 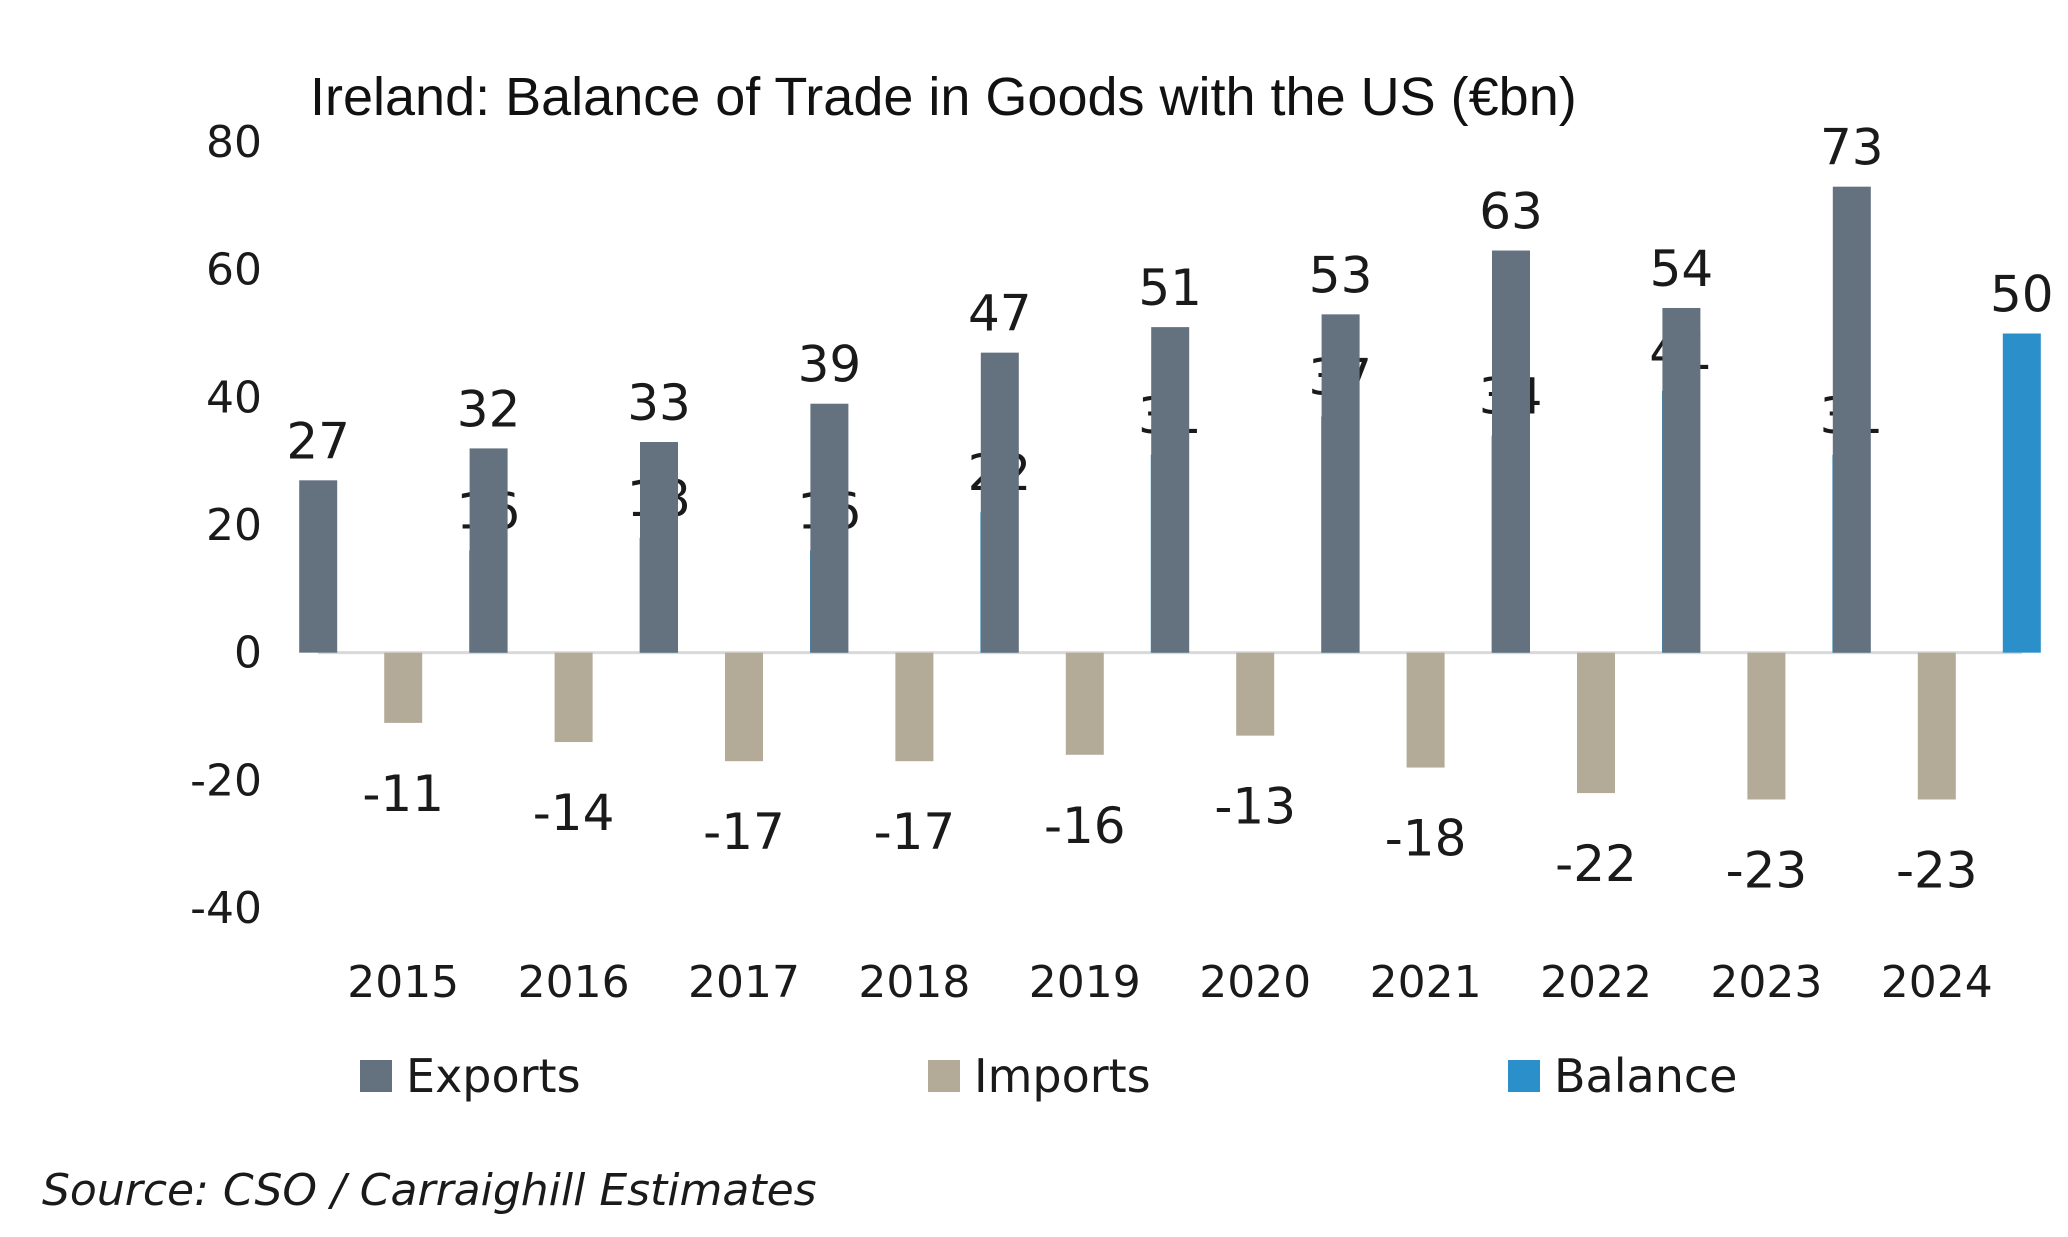 I want to click on data-label-imports-2017: -17, so click(x=744, y=832).